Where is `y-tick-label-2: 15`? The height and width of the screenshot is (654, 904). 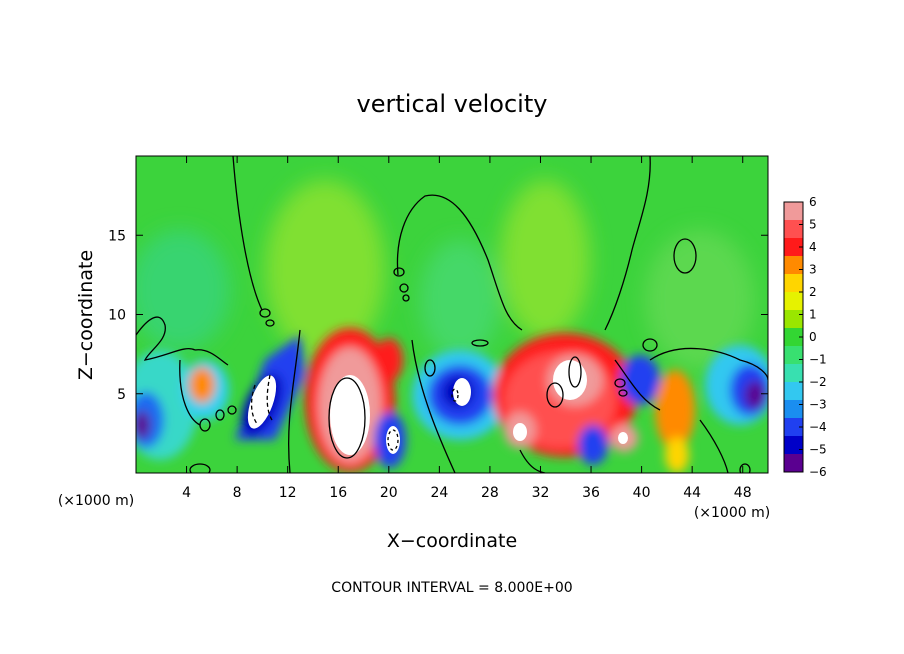 y-tick-label-2: 15 is located at coordinates (117, 236).